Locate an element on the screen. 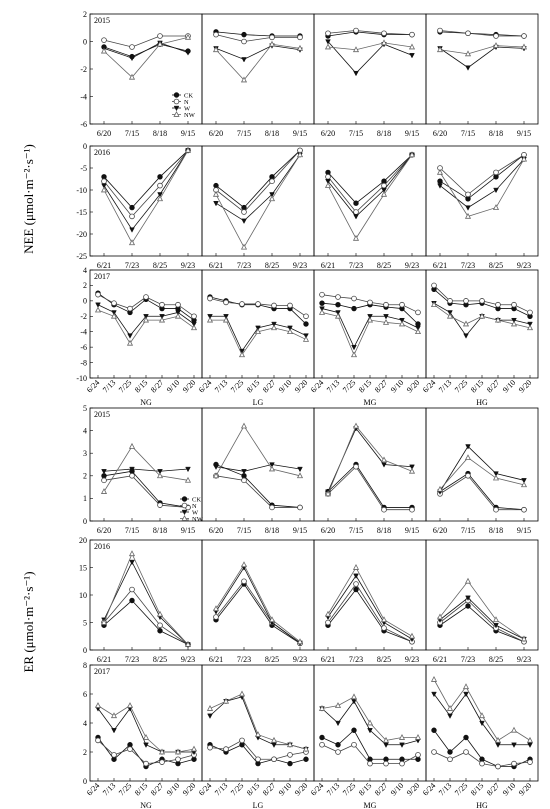 This screenshot has height=809, width=550. y-tick-label: 5 is located at coordinates (85, 408).